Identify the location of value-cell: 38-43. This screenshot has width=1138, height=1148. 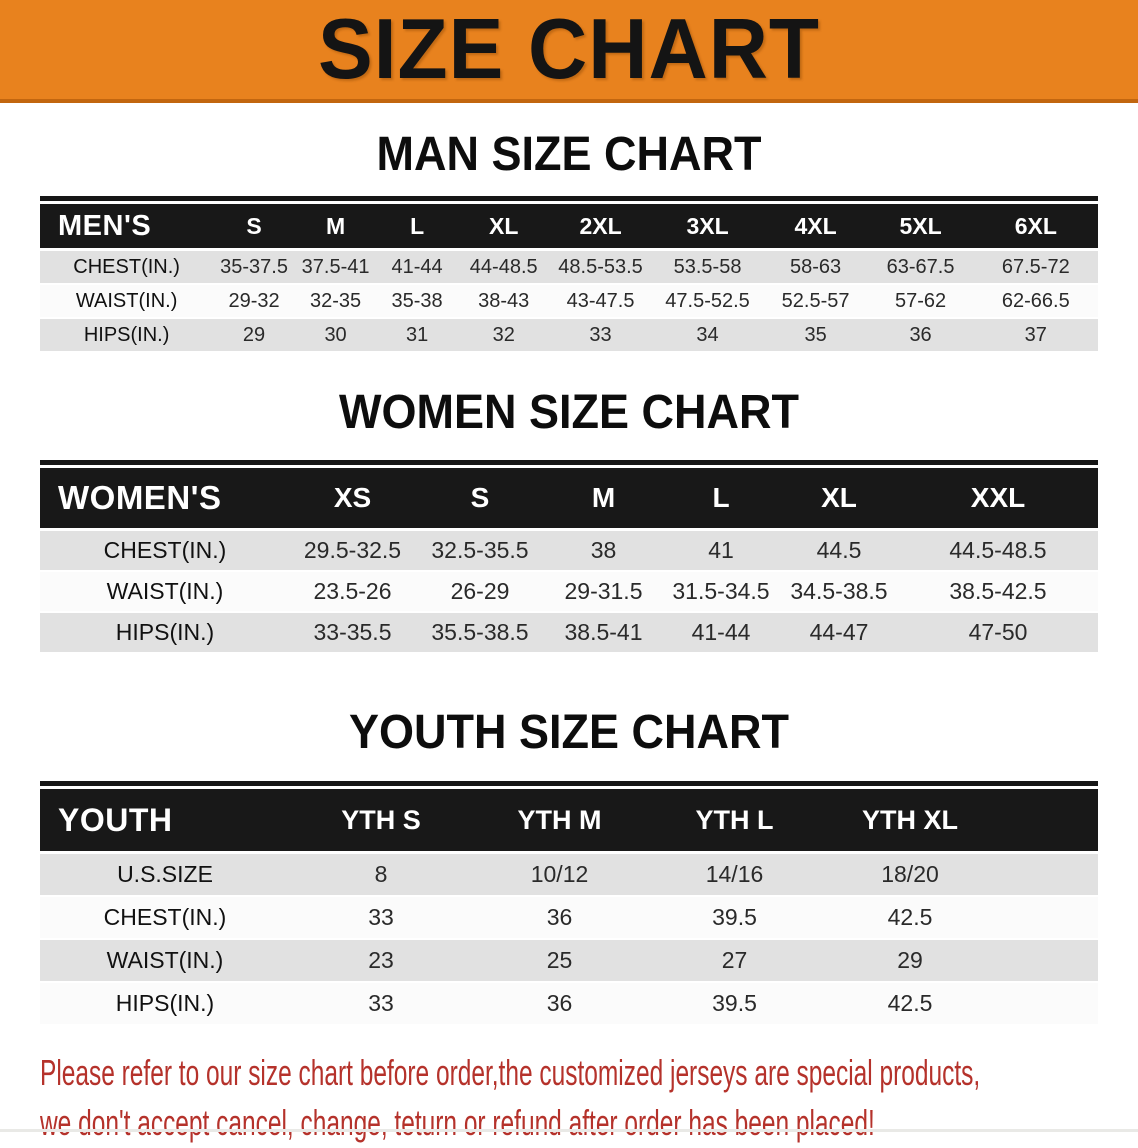
(503, 301).